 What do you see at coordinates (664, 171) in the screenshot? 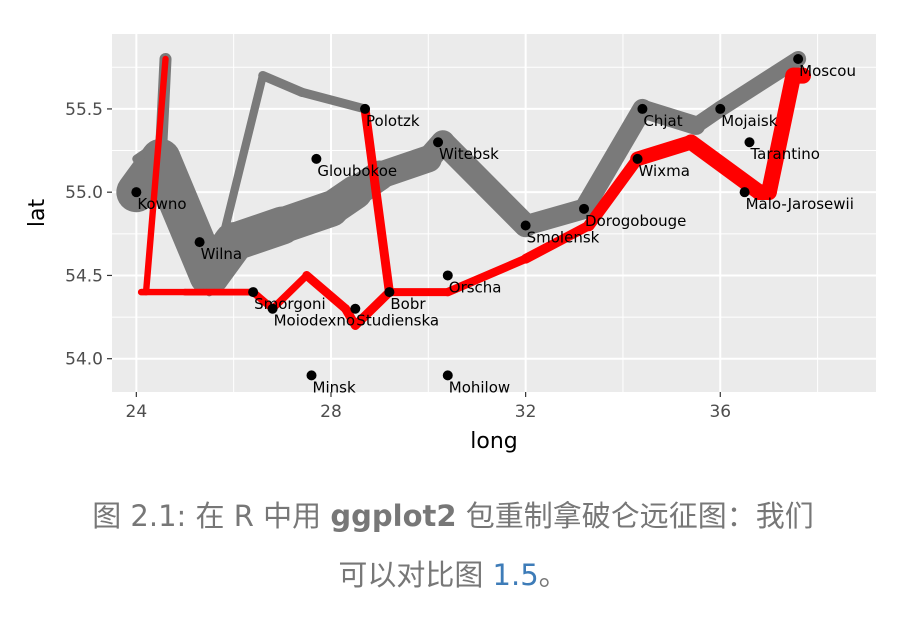
I see `city-label: Wixma` at bounding box center [664, 171].